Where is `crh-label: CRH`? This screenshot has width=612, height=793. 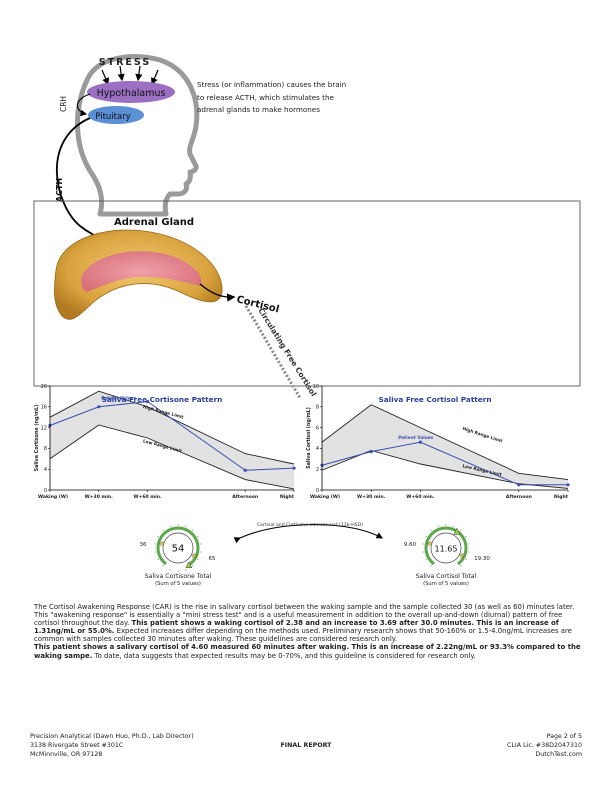 crh-label: CRH is located at coordinates (63, 104).